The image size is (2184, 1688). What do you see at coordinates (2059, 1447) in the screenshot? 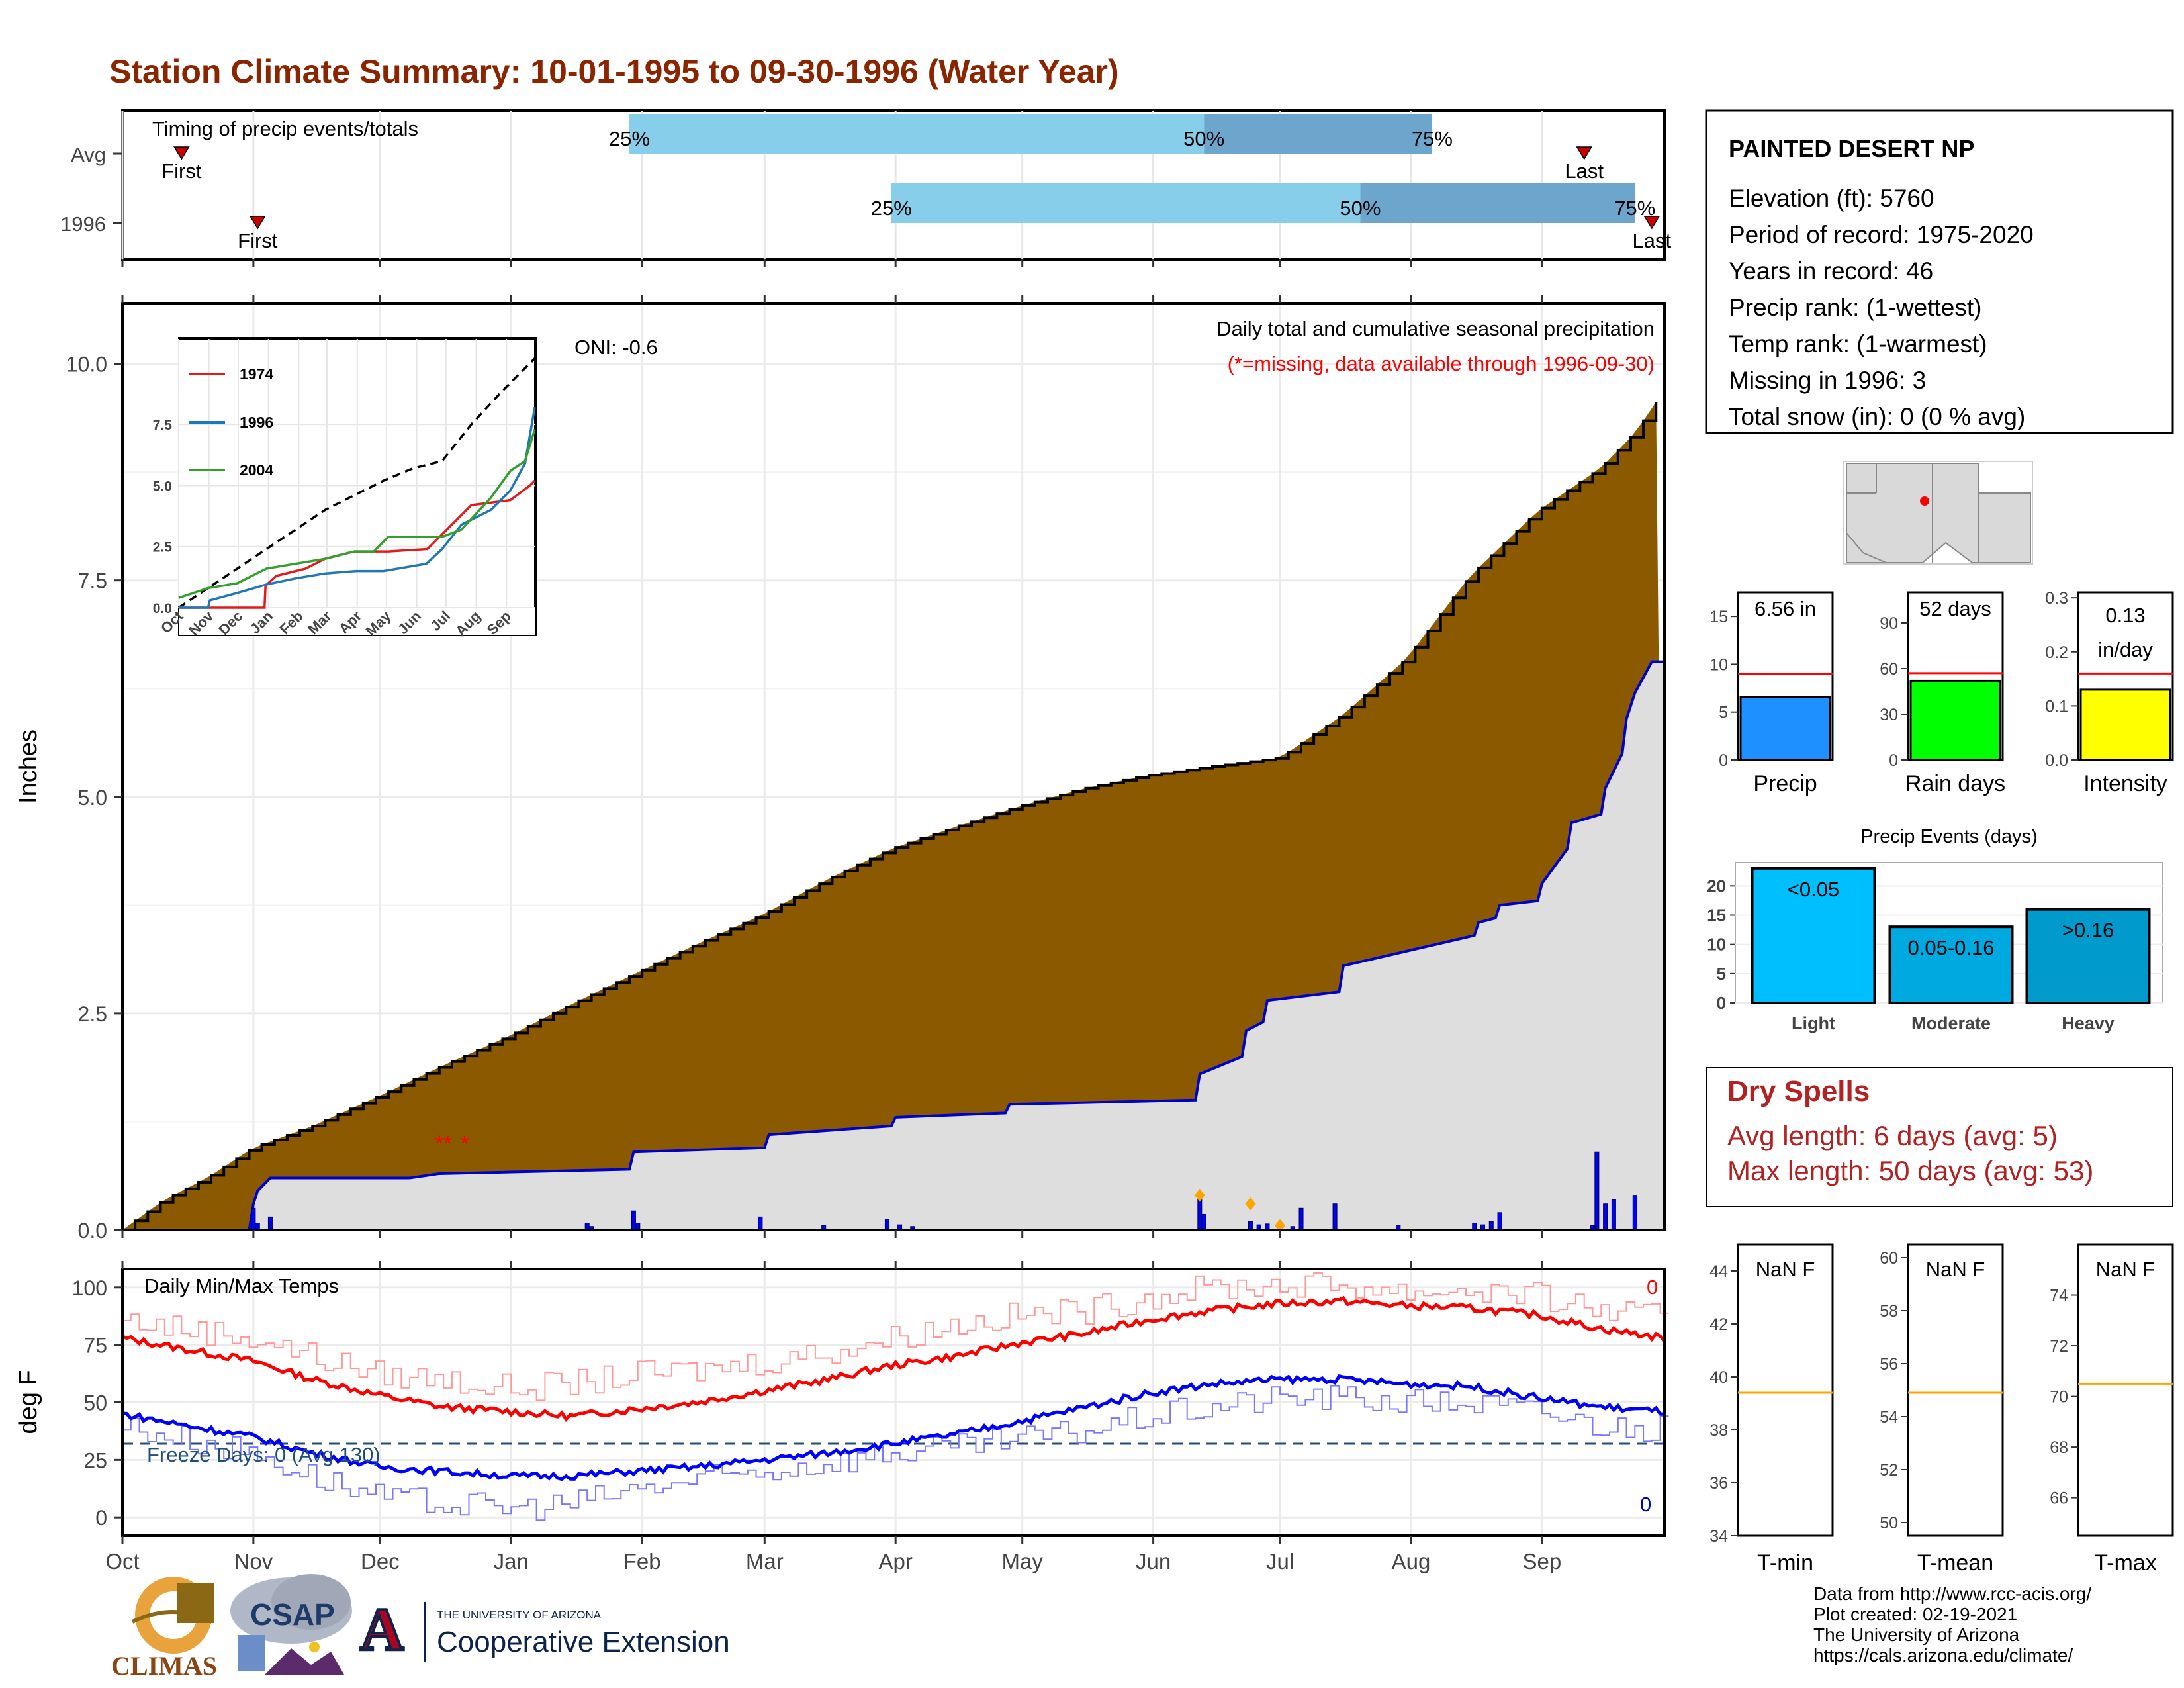
I see `temp-chart-tick-label: 68` at bounding box center [2059, 1447].